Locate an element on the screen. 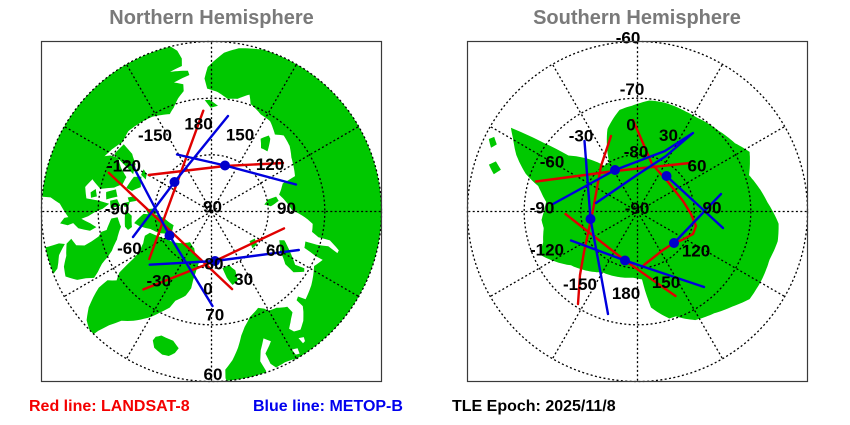  svg-text: Blue line: METOP-B is located at coordinates (328, 406).